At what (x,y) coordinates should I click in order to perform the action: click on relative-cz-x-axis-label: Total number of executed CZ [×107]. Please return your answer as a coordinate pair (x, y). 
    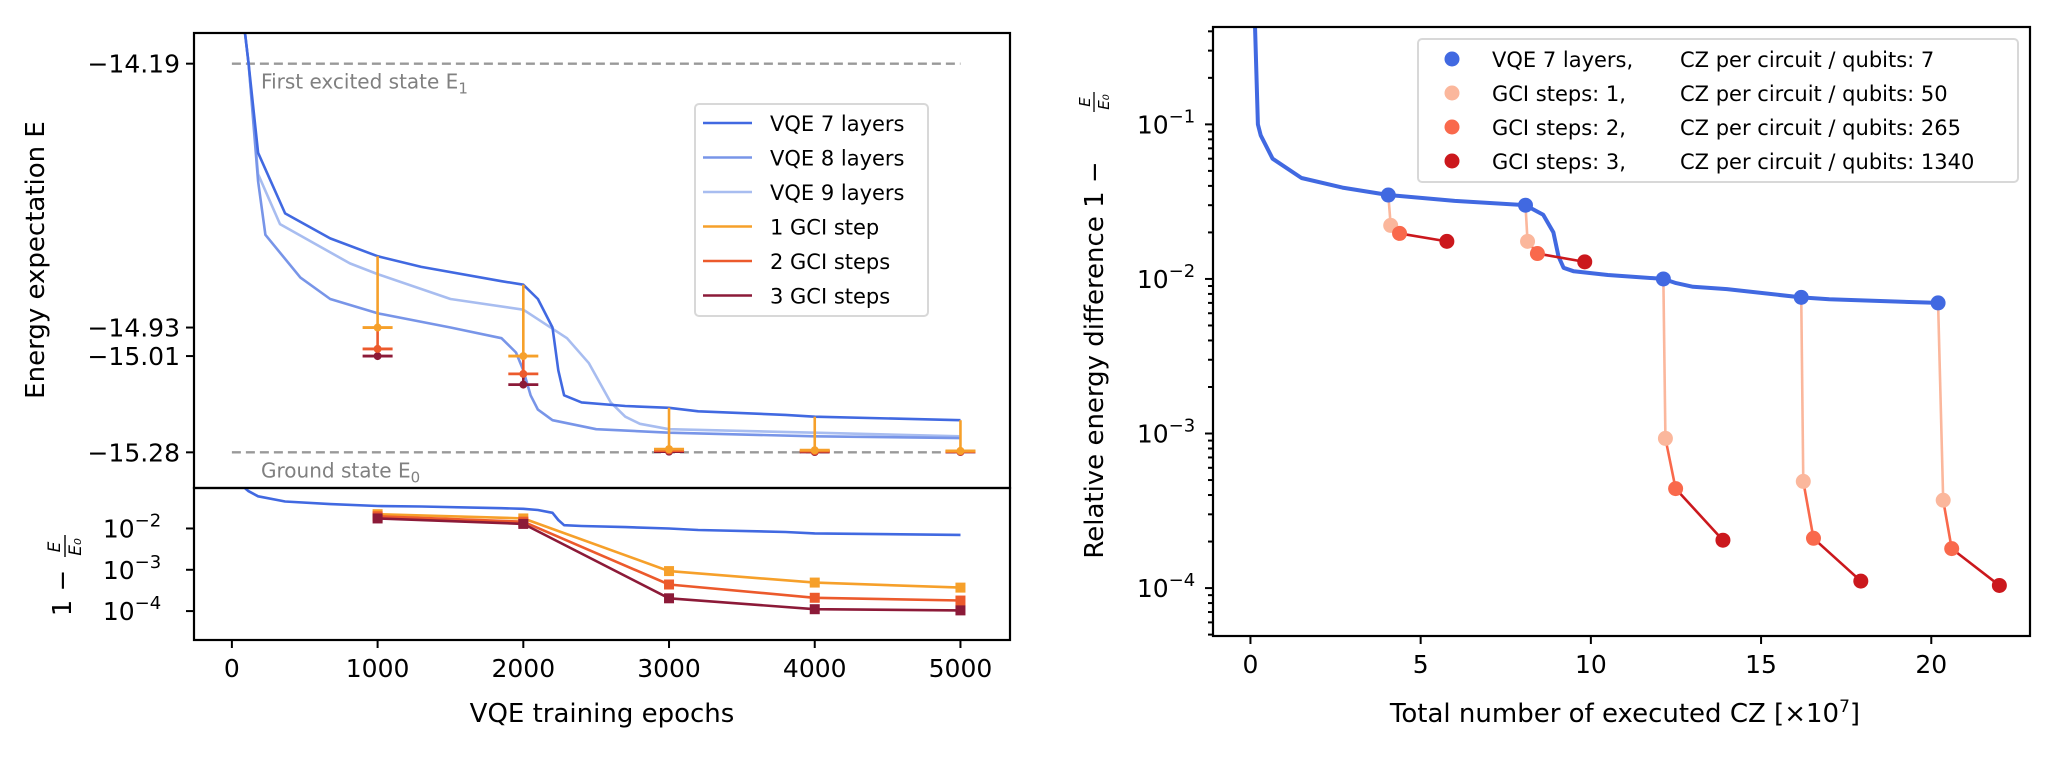
    Looking at the image, I should click on (1624, 713).